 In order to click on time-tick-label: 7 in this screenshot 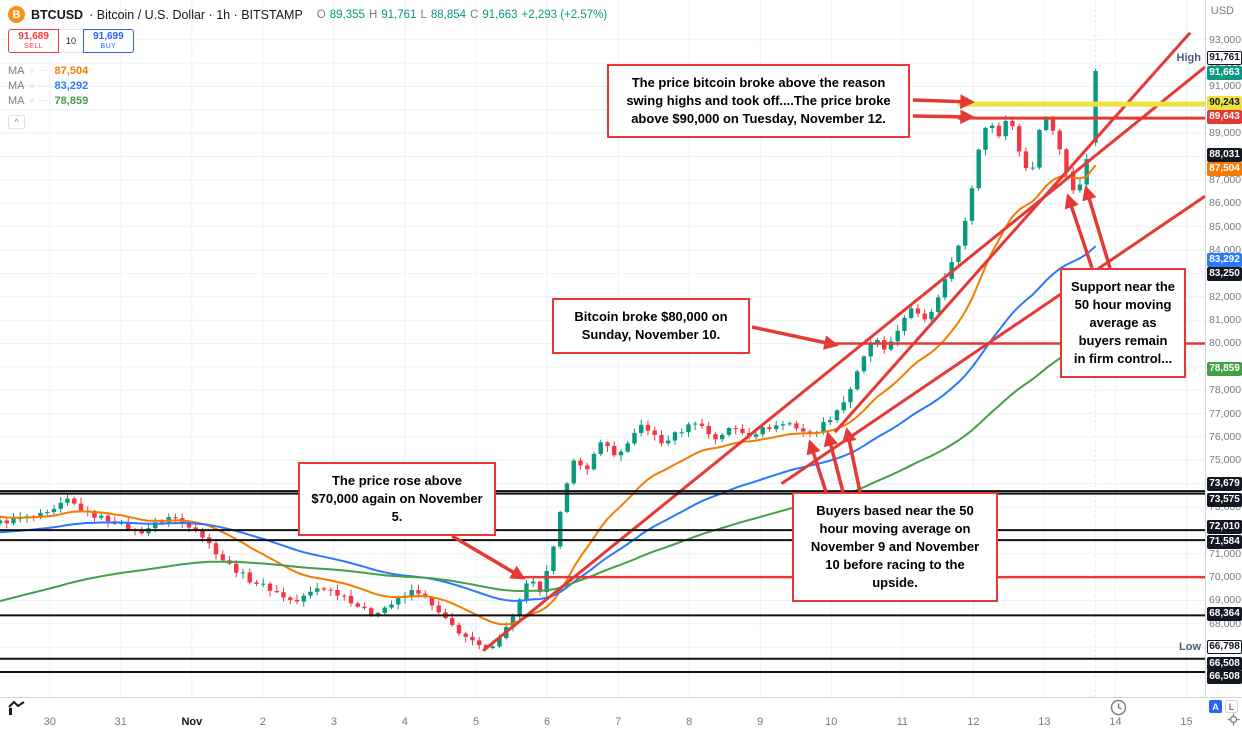, I will do `click(618, 722)`.